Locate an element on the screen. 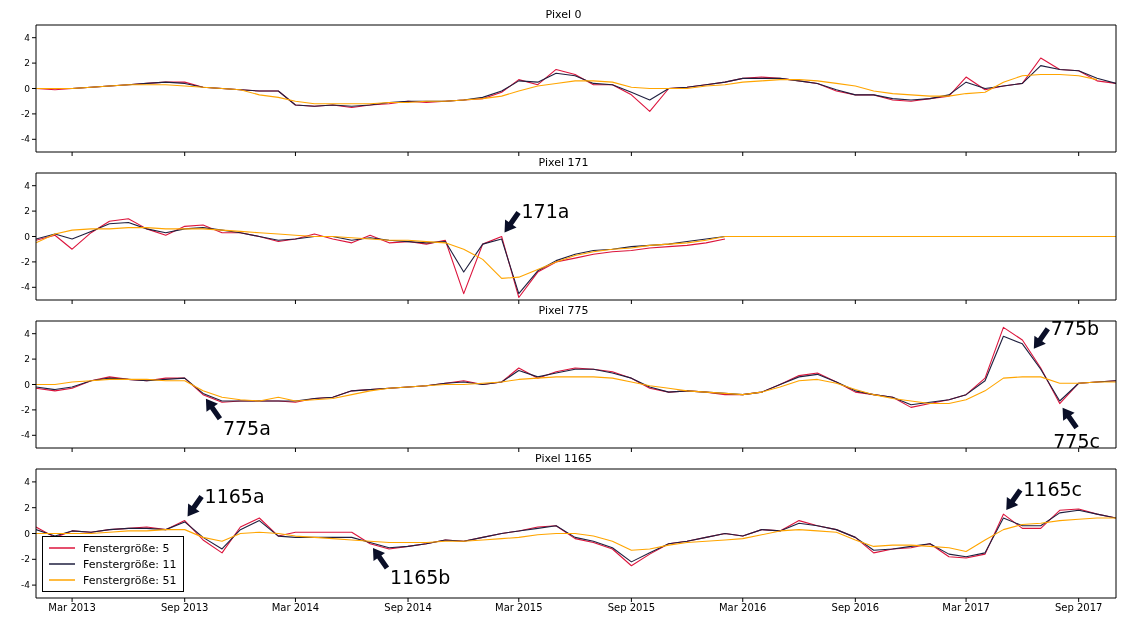 The image size is (1127, 637). chart-title: Pixel 775 is located at coordinates (563, 311).